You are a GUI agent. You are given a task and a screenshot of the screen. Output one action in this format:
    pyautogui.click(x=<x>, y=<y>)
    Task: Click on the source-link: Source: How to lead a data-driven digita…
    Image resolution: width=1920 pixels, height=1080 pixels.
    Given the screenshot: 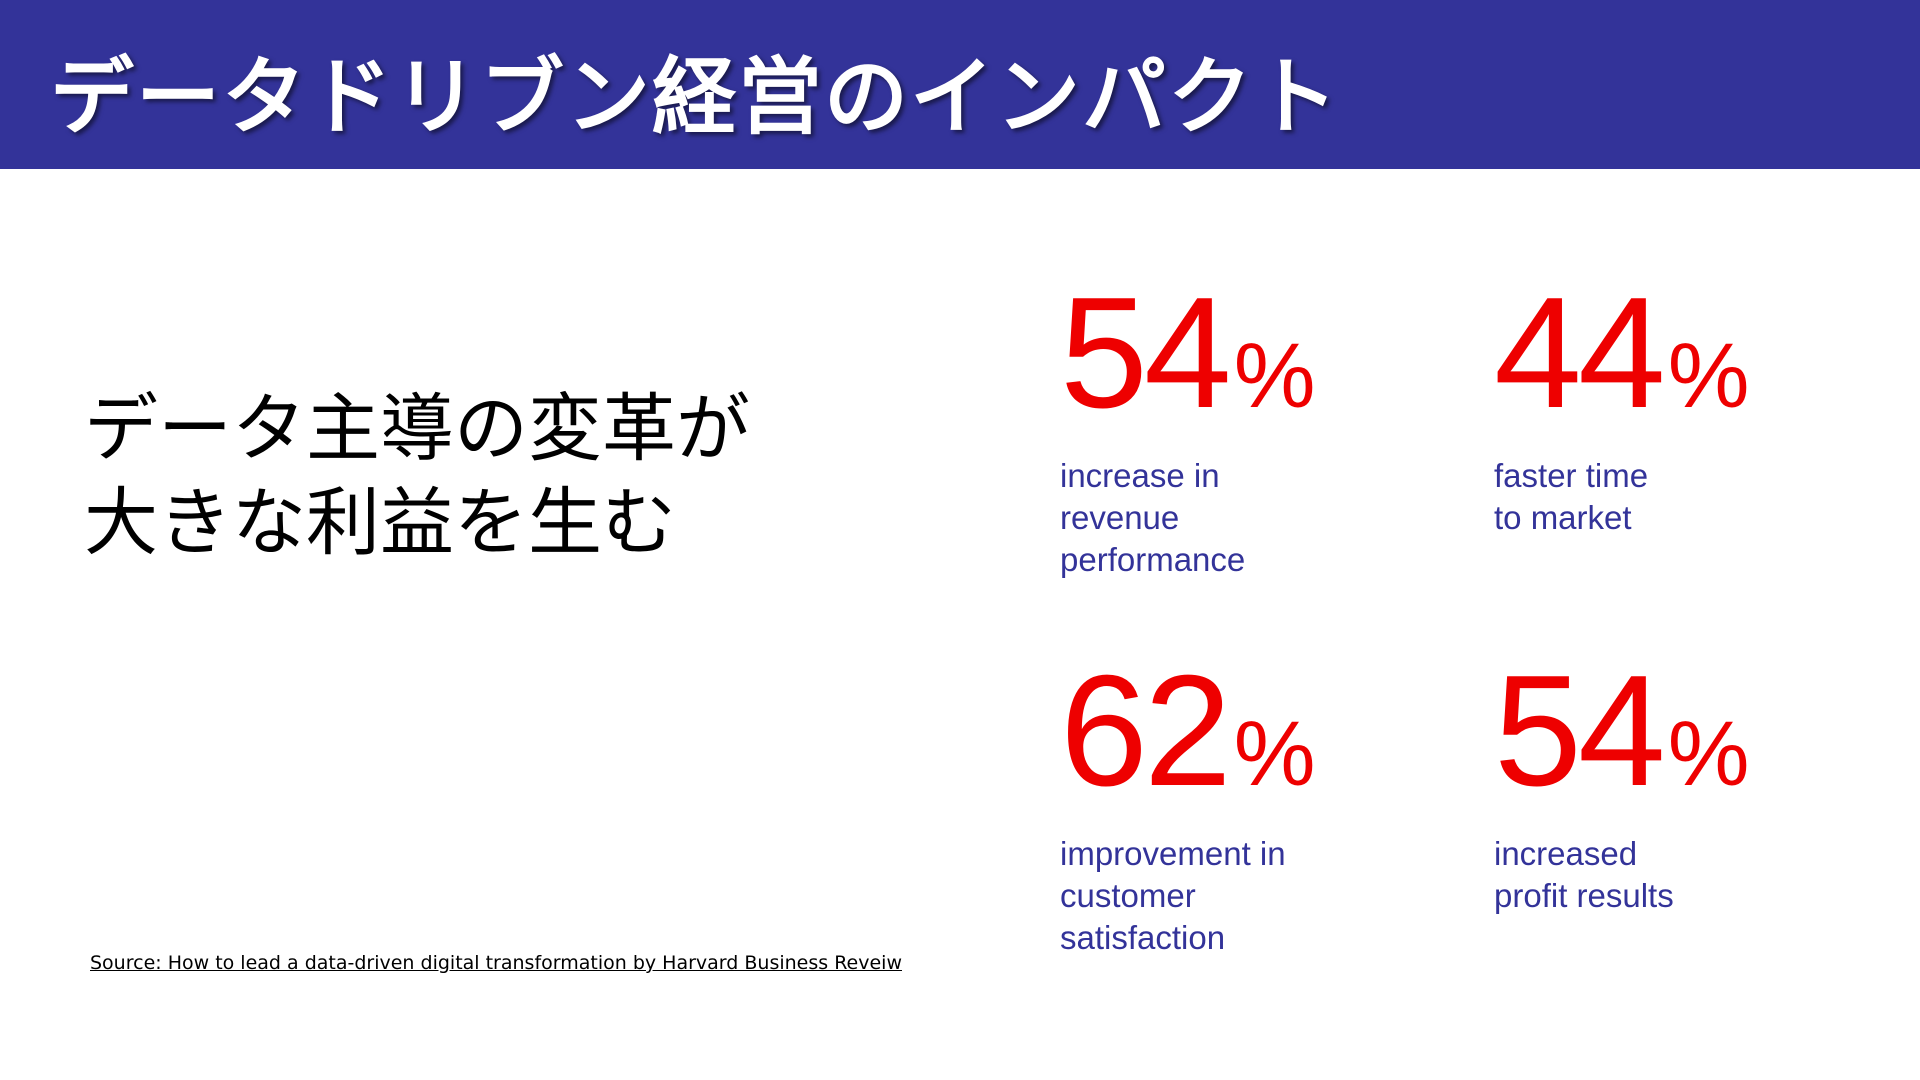 What is the action you would take?
    pyautogui.click(x=496, y=963)
    